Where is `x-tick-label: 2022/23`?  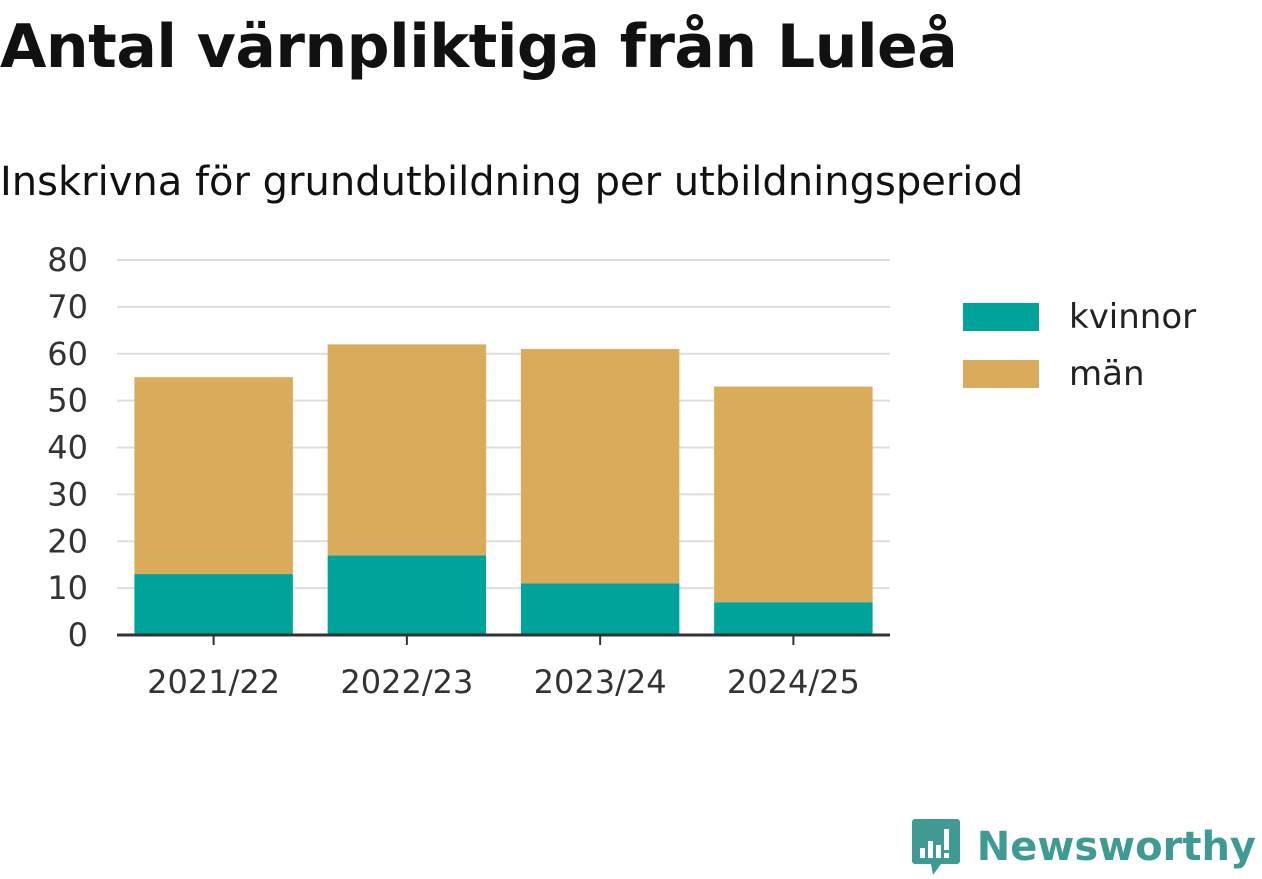 x-tick-label: 2022/23 is located at coordinates (406, 682).